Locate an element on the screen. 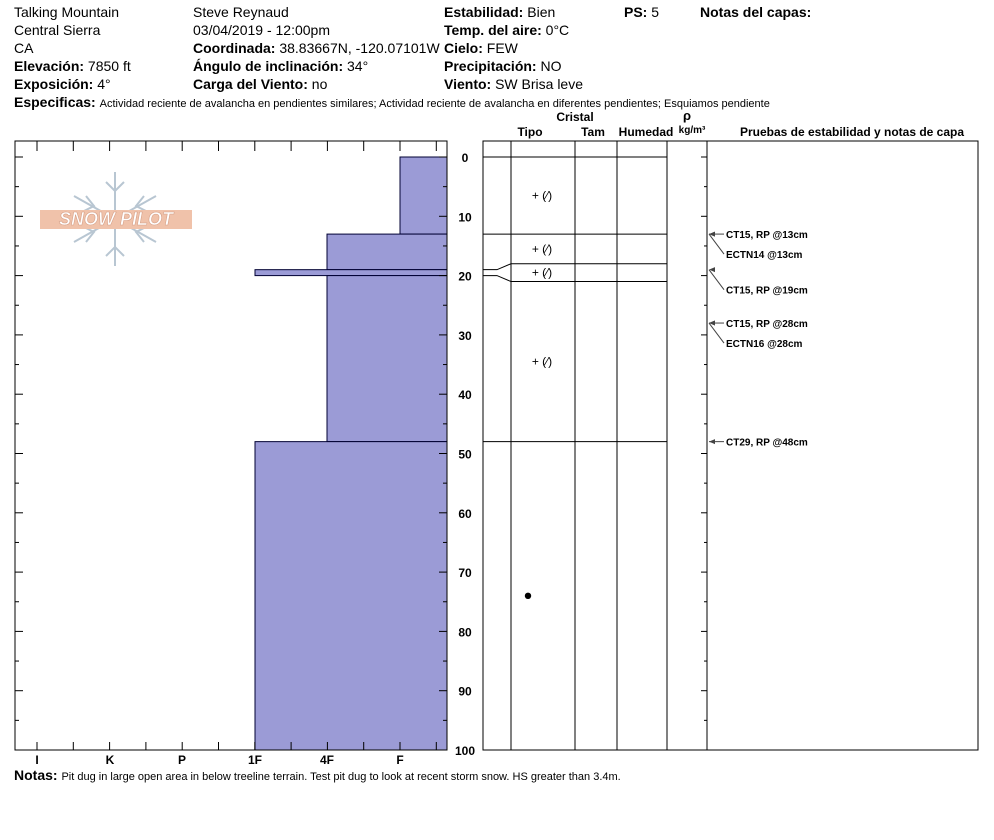 The image size is (994, 840). precip-row: Precipitación: NO is located at coordinates (513, 66).